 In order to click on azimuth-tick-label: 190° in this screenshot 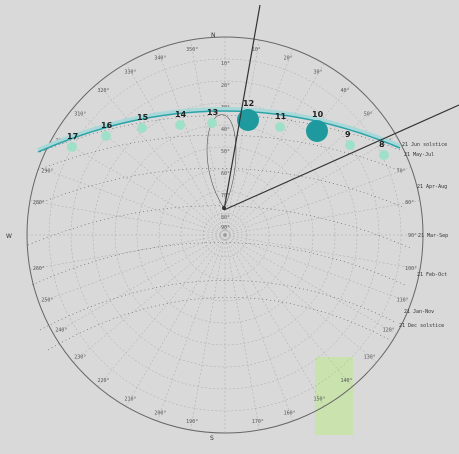, I will do `click(192, 422)`.